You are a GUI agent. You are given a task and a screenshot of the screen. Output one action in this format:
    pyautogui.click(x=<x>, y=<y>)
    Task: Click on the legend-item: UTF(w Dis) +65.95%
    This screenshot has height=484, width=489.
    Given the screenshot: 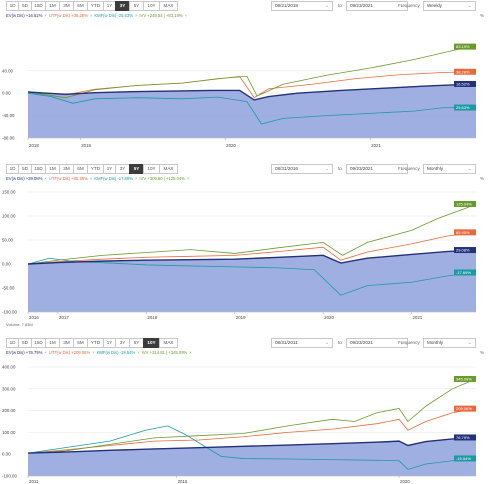 What is the action you would take?
    pyautogui.click(x=68, y=178)
    